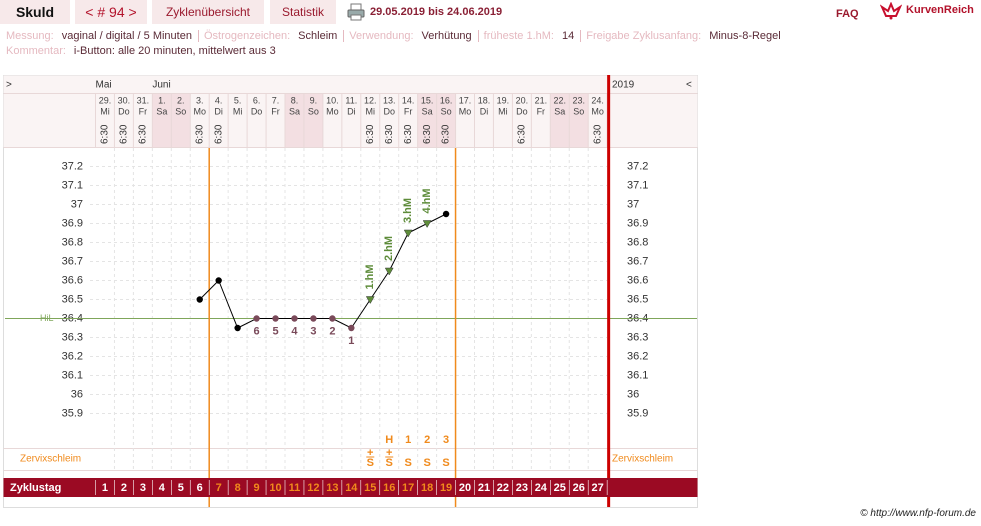 The height and width of the screenshot is (526, 981). What do you see at coordinates (35, 12) in the screenshot?
I see `user-tab: Skuld` at bounding box center [35, 12].